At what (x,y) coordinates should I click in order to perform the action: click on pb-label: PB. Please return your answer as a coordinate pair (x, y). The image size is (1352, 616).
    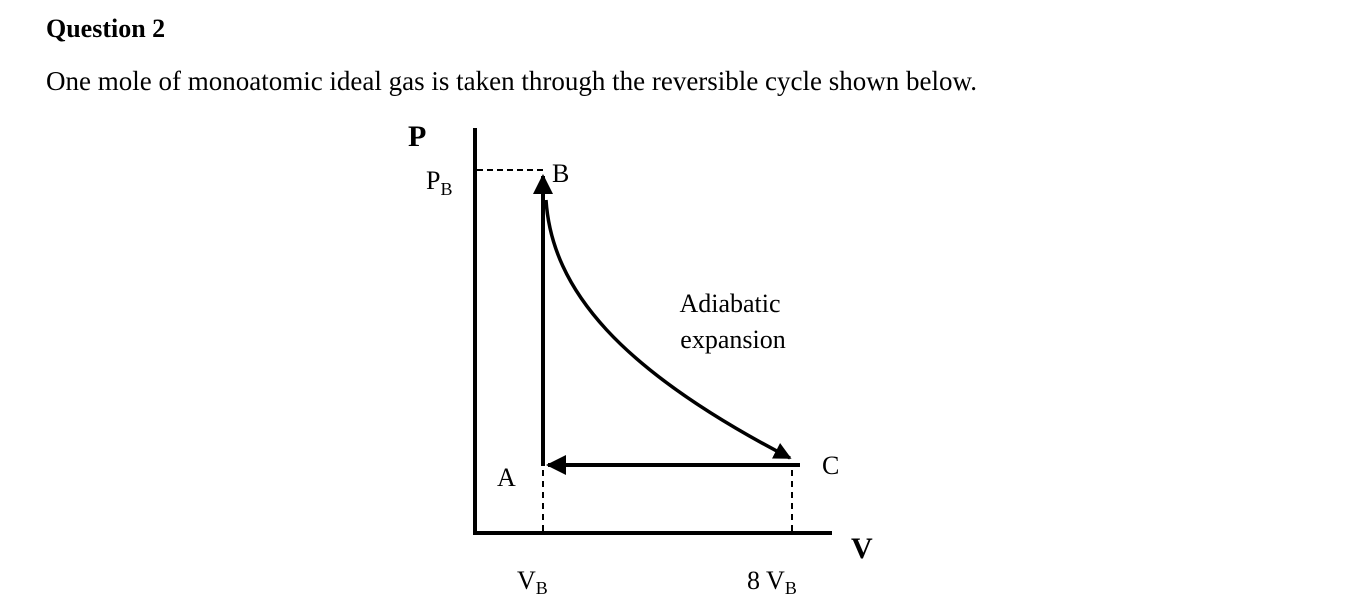
    Looking at the image, I should click on (439, 182).